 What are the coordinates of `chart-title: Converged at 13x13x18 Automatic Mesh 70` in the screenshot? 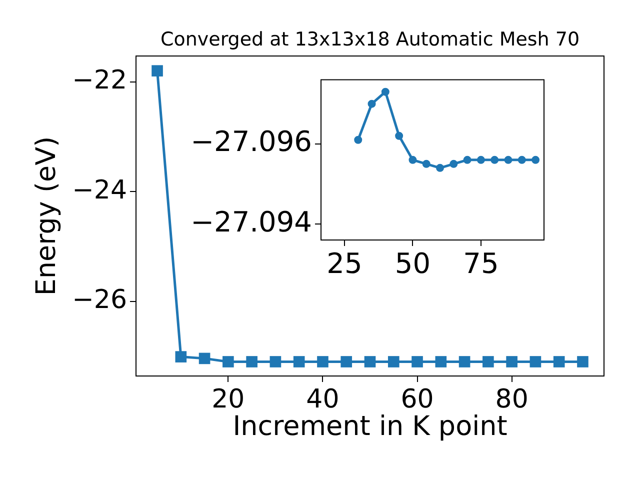 It's located at (370, 39).